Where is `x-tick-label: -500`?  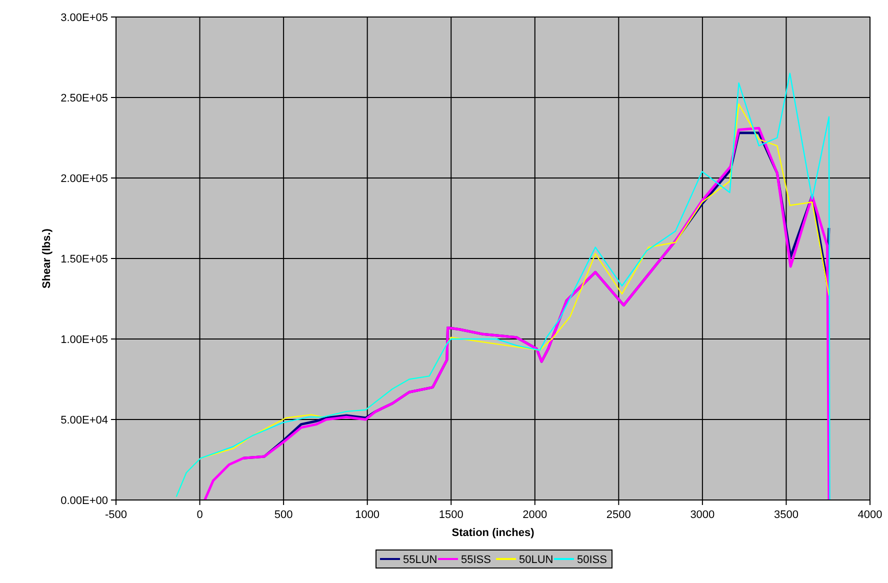 x-tick-label: -500 is located at coordinates (116, 515).